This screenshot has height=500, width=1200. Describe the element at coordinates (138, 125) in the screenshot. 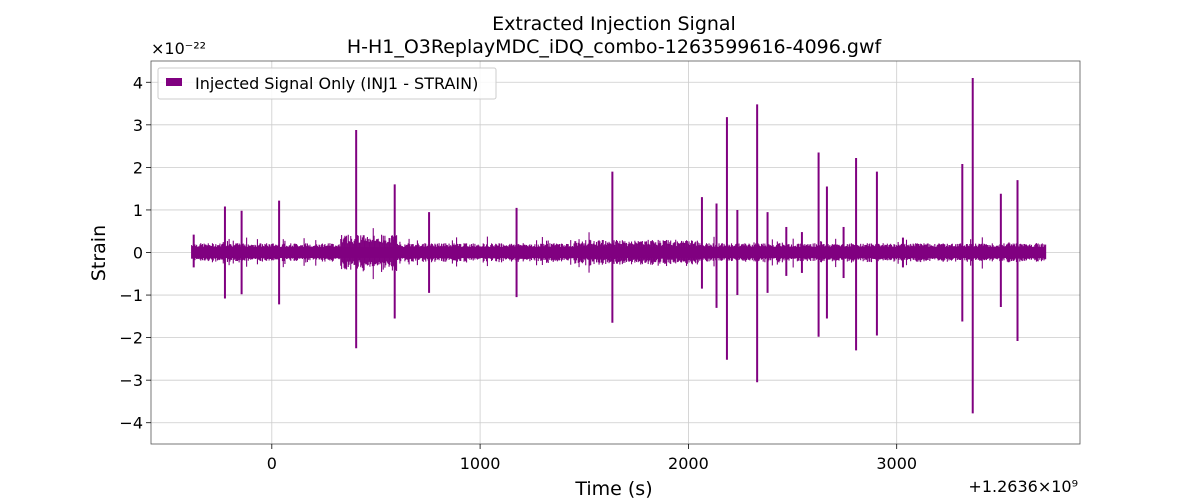

I see `y-tick-label: 3` at that location.